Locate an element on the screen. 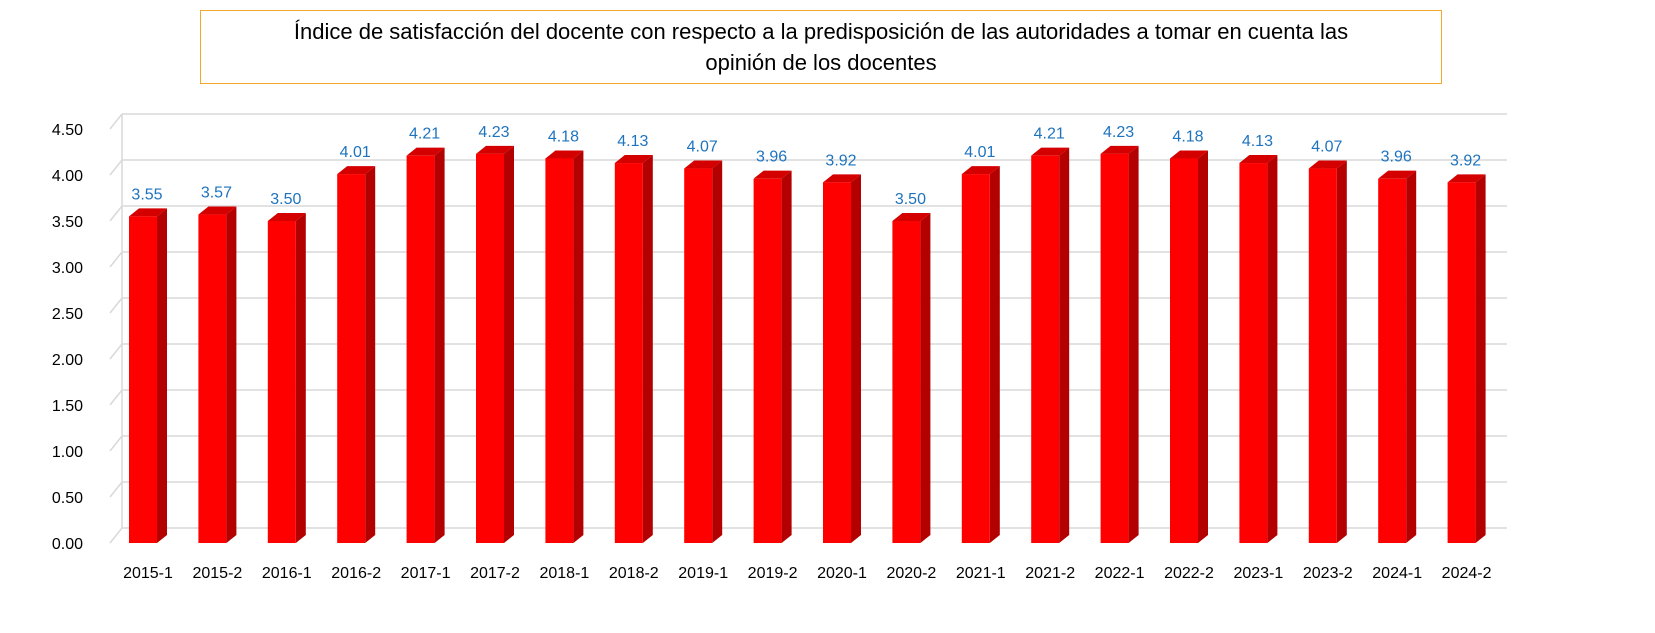 This screenshot has height=633, width=1655. x-tick-label: 2020-1 is located at coordinates (842, 573).